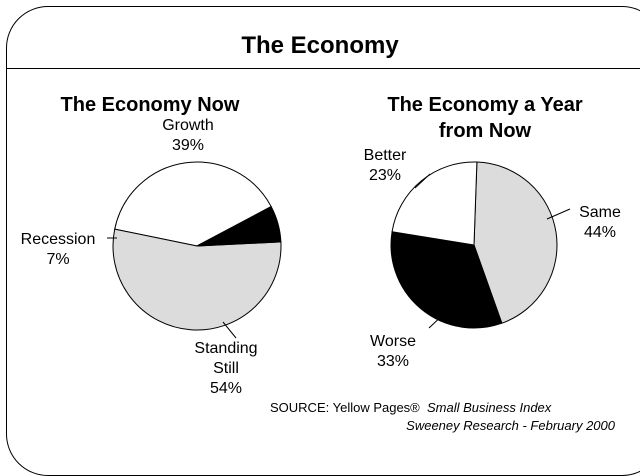 This screenshot has height=476, width=640. Describe the element at coordinates (485, 131) in the screenshot. I see `chart-2-title-line-2: from Now` at that location.